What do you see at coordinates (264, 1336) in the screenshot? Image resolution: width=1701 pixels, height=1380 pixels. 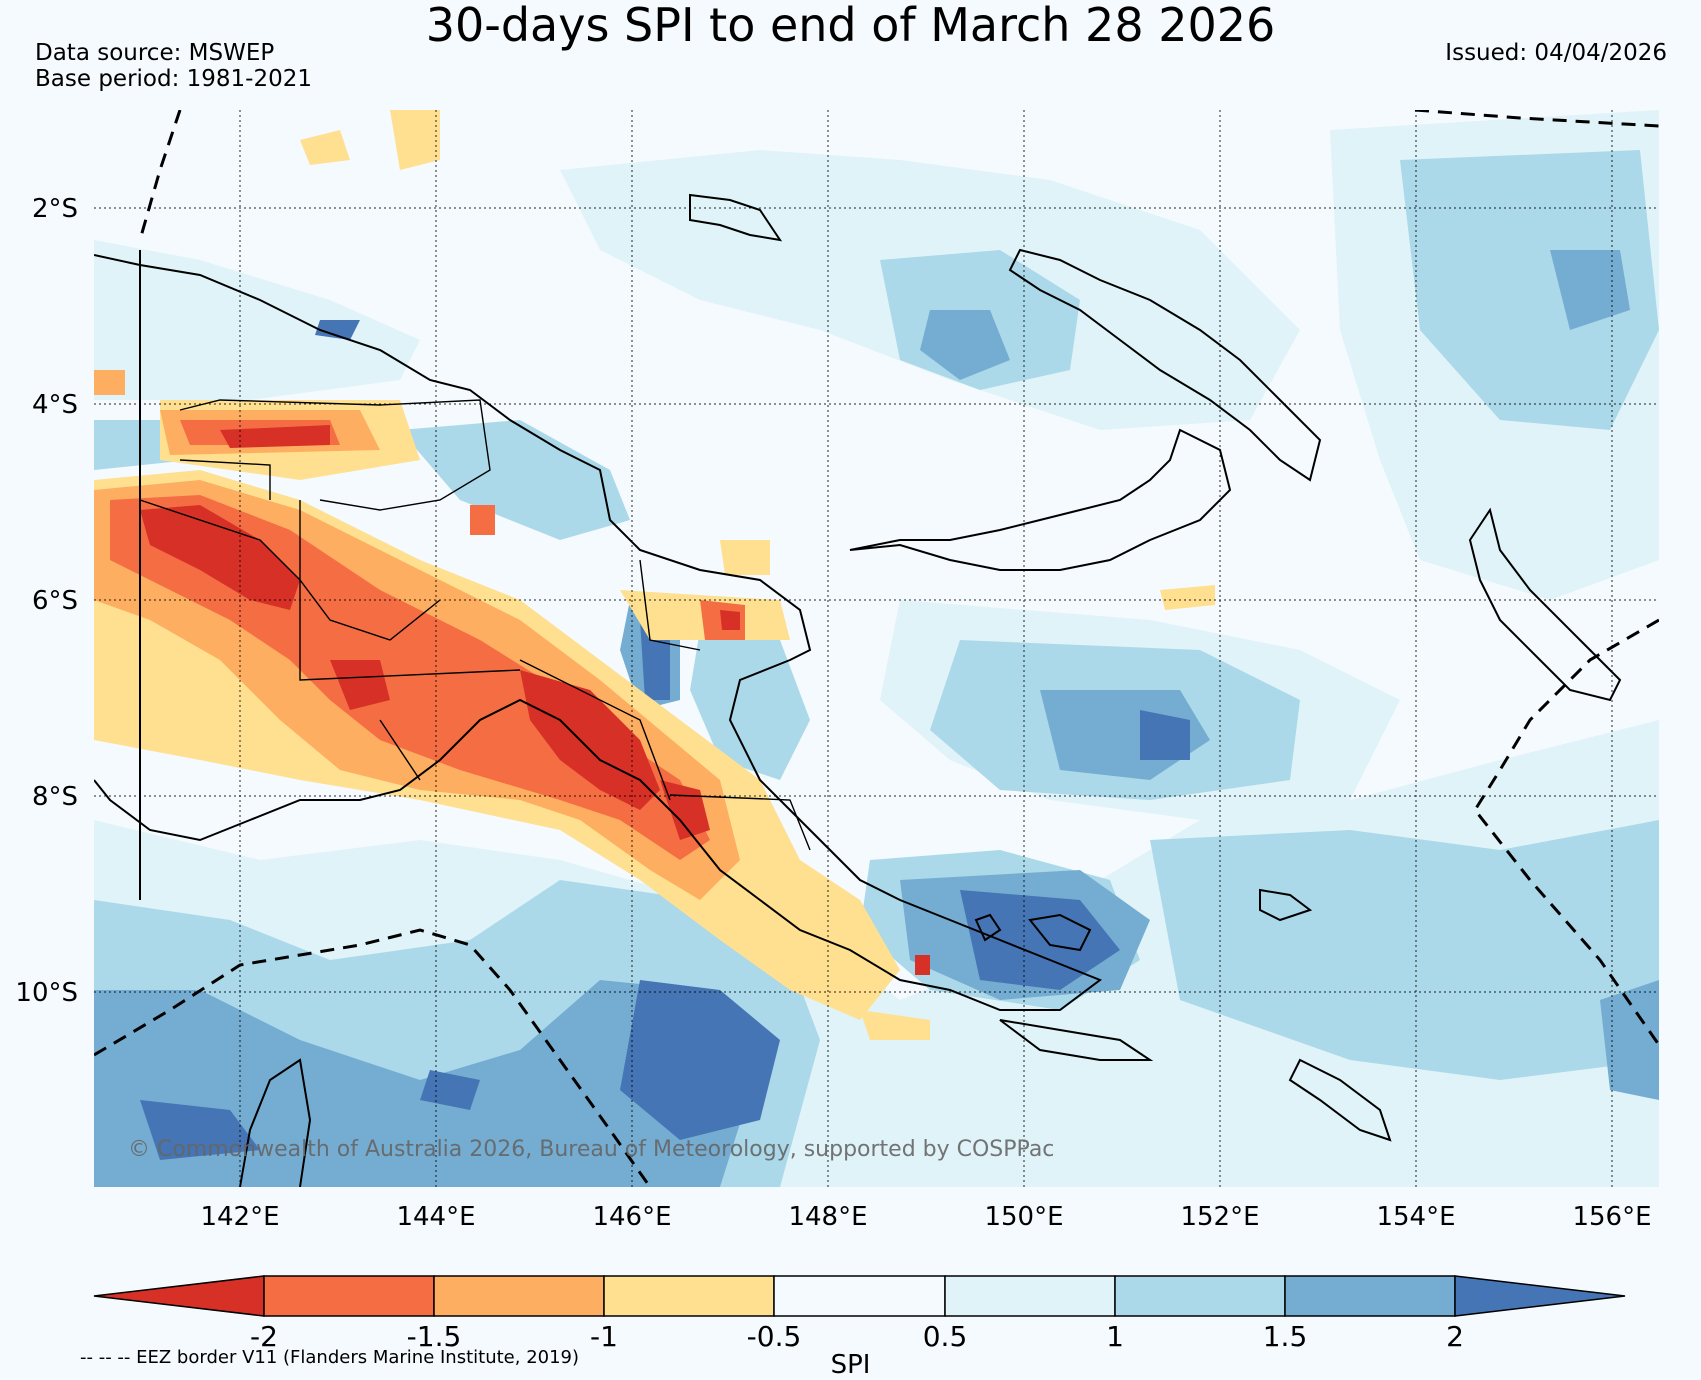 I see `colorbar-tick-minus2: -2` at bounding box center [264, 1336].